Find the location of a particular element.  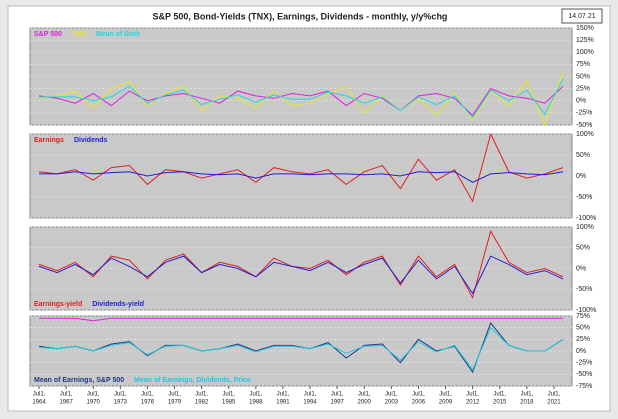

x-tick-label: 2000 is located at coordinates (365, 403).